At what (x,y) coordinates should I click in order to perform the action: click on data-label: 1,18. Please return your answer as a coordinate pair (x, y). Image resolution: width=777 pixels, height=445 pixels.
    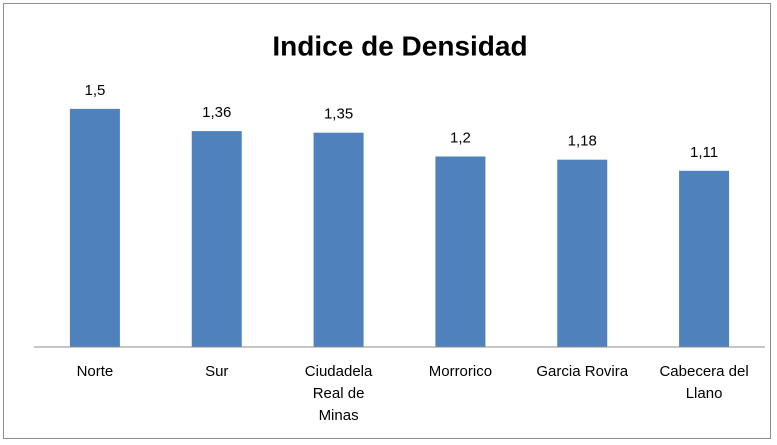
    Looking at the image, I should click on (582, 141).